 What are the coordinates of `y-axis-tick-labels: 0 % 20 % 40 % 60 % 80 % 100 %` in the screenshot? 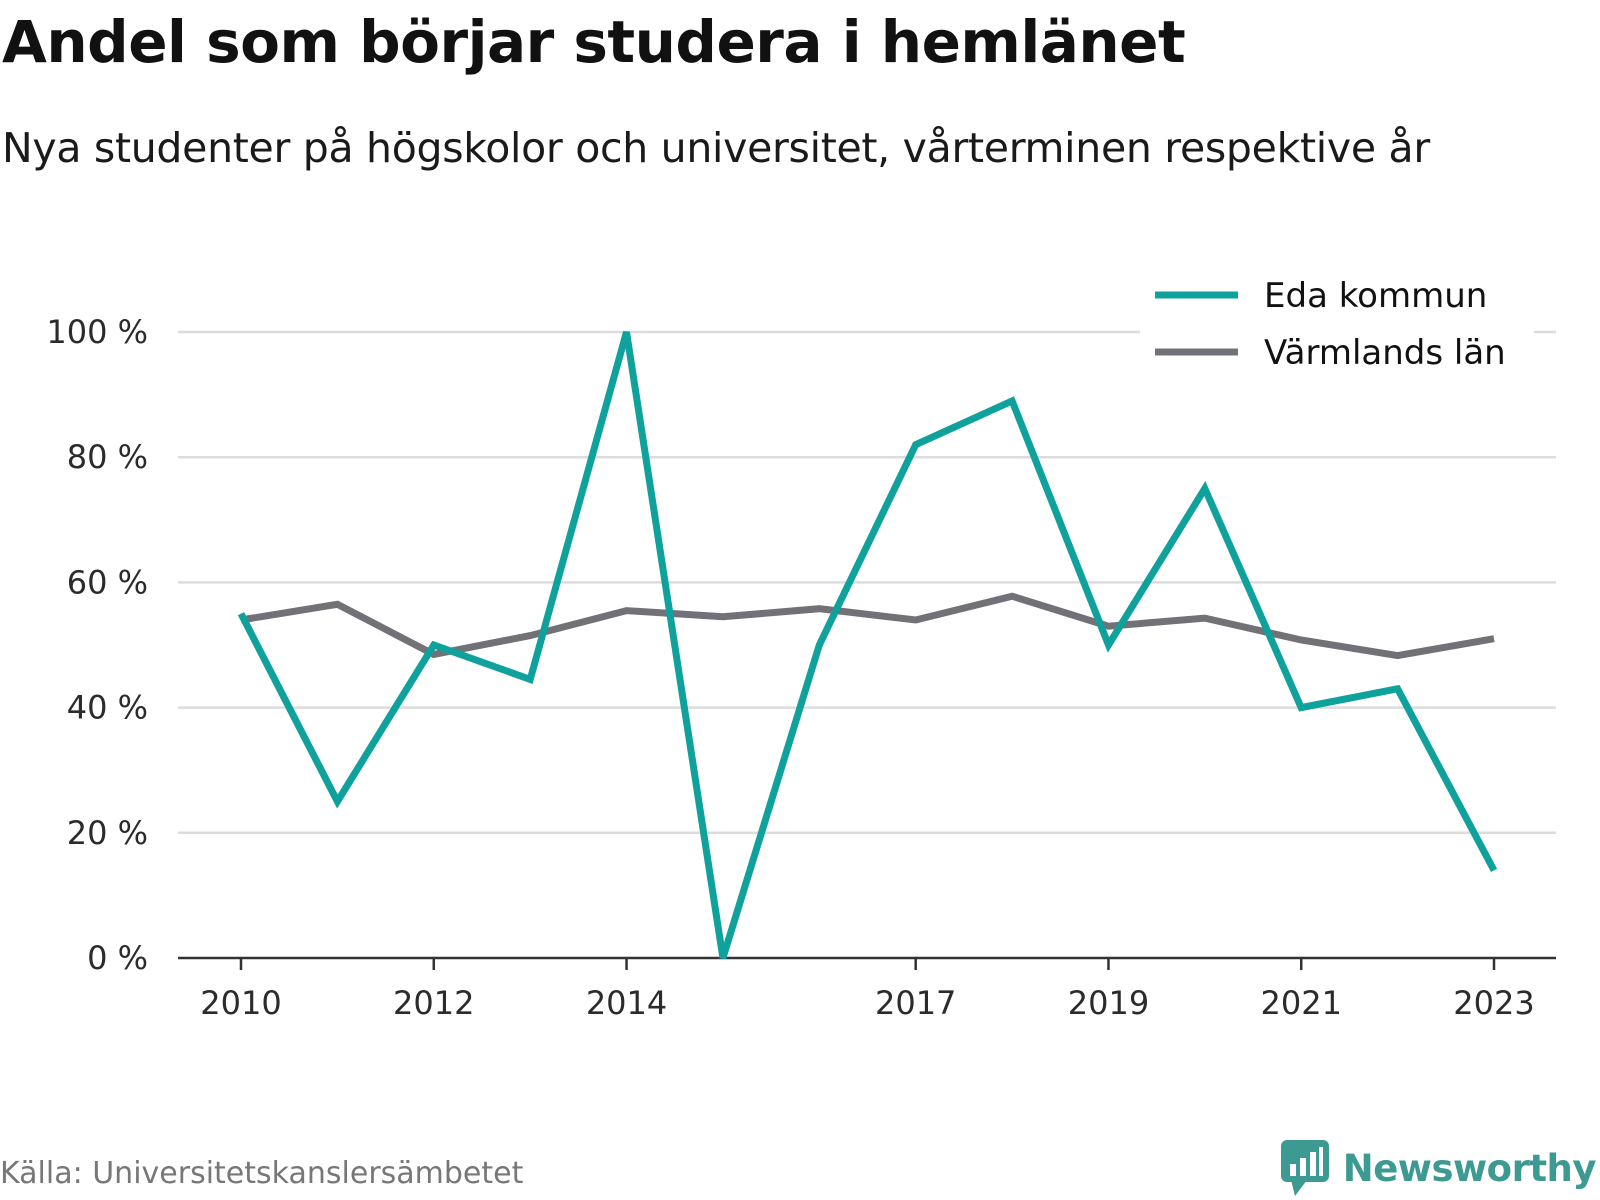 It's located at (97, 645).